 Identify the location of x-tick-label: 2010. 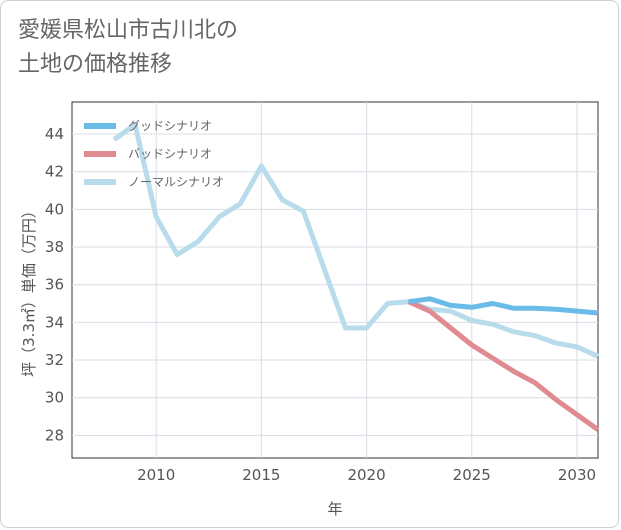
(156, 475).